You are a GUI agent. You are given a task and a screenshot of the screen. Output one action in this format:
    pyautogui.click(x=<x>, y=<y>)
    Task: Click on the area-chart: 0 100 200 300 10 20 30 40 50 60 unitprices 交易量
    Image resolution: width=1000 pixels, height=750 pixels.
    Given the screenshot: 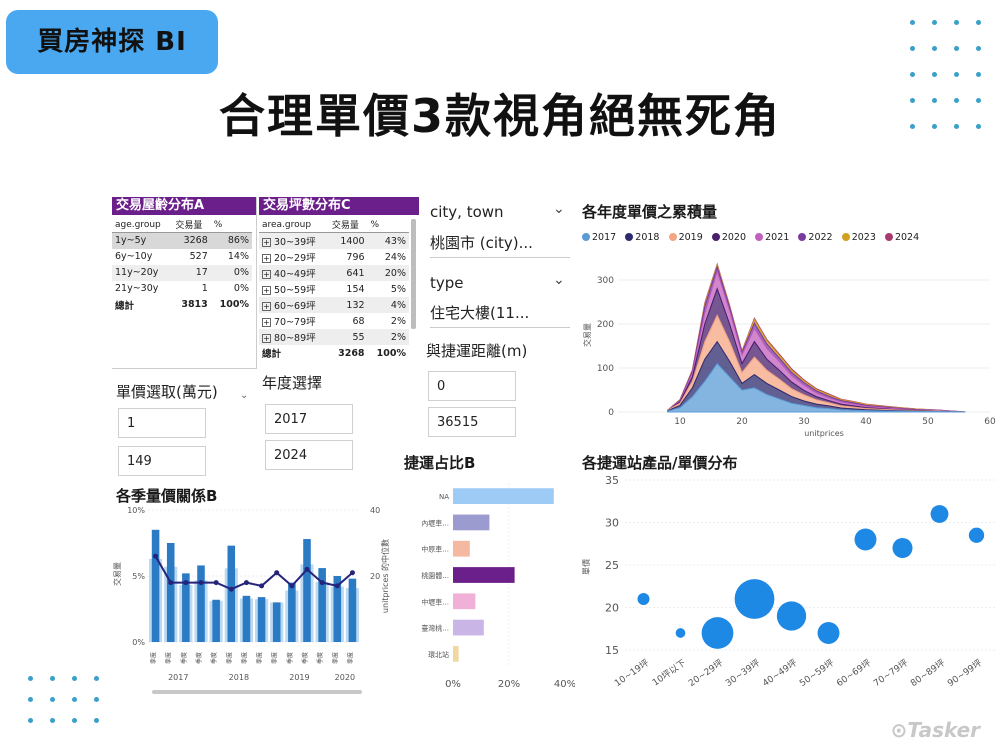 What is the action you would take?
    pyautogui.click(x=790, y=344)
    